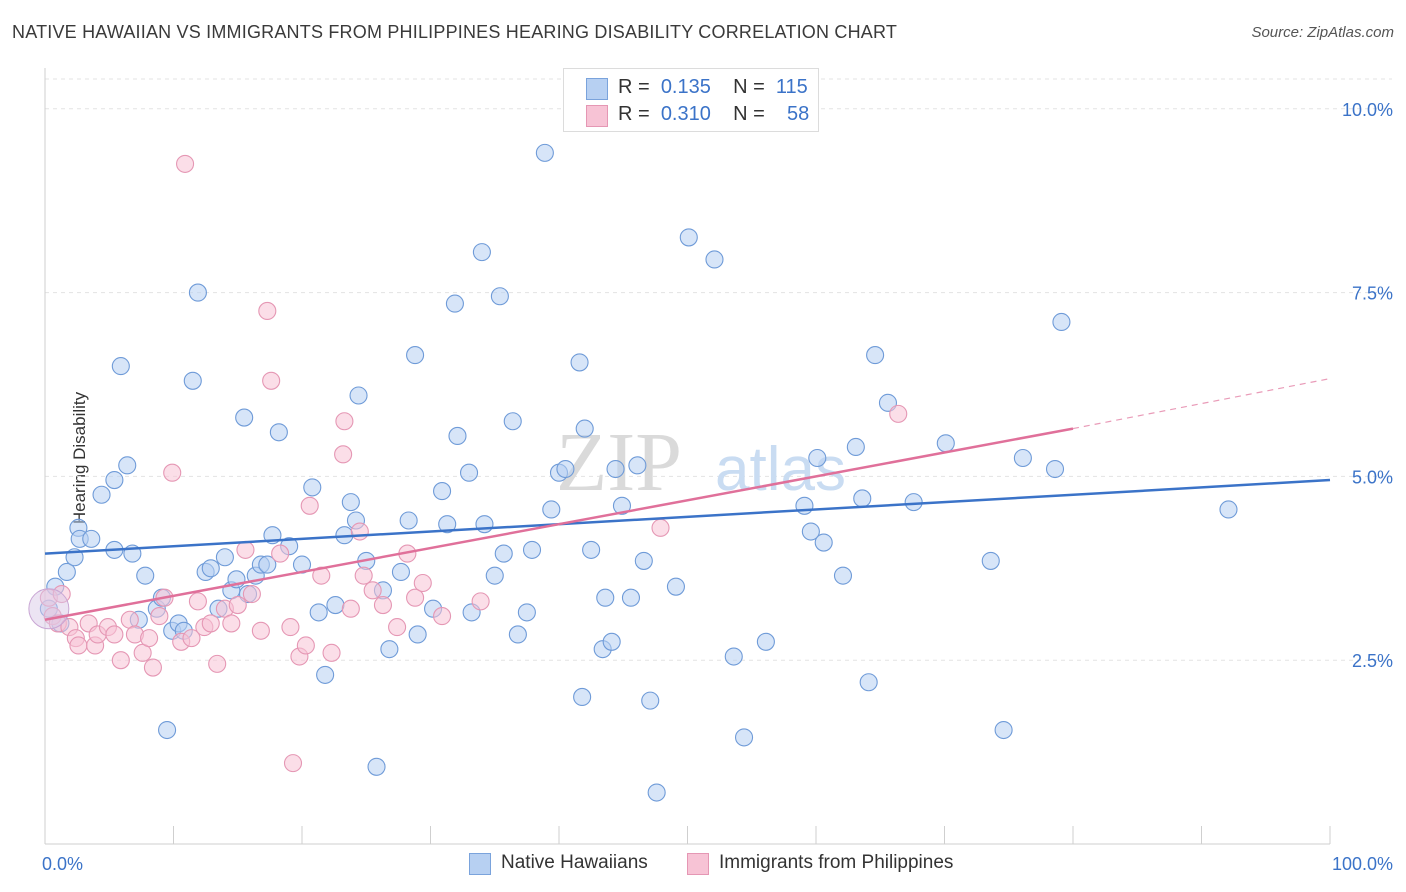 Image resolution: width=1406 pixels, height=892 pixels. I want to click on legend-n-value: 115, so click(791, 87).